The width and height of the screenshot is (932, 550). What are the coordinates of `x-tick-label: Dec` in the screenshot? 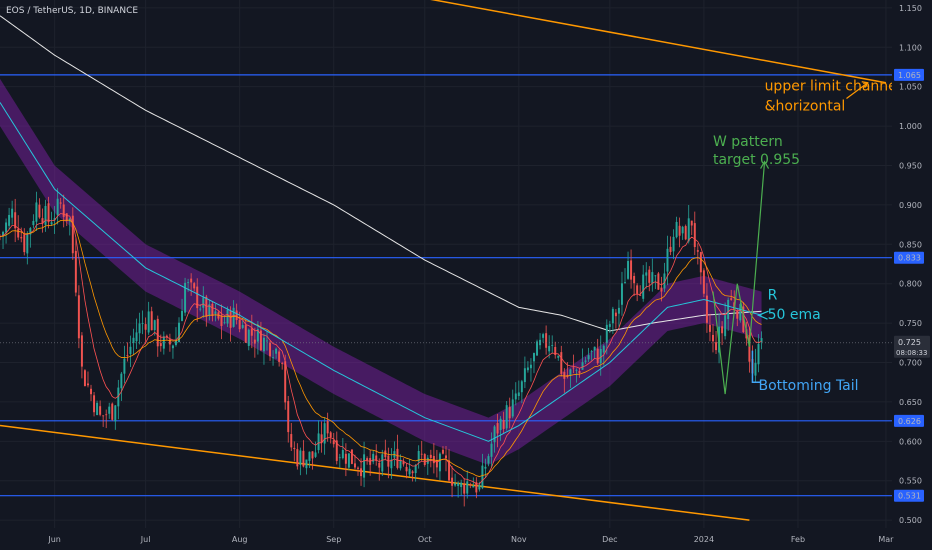 It's located at (609, 539).